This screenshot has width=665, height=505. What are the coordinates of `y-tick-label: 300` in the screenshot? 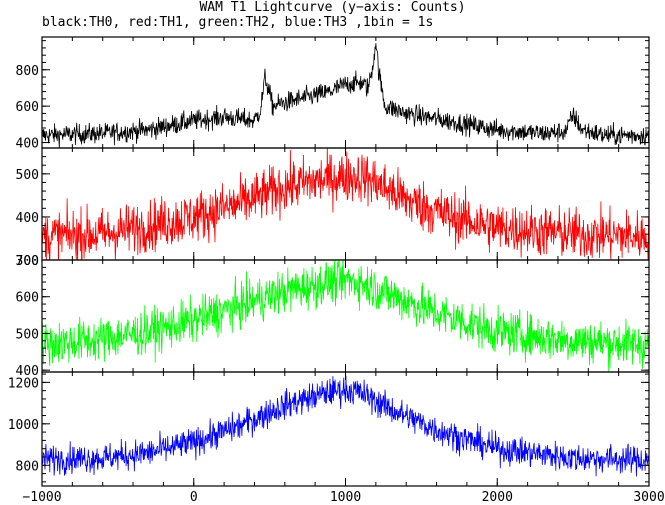 It's located at (27, 261).